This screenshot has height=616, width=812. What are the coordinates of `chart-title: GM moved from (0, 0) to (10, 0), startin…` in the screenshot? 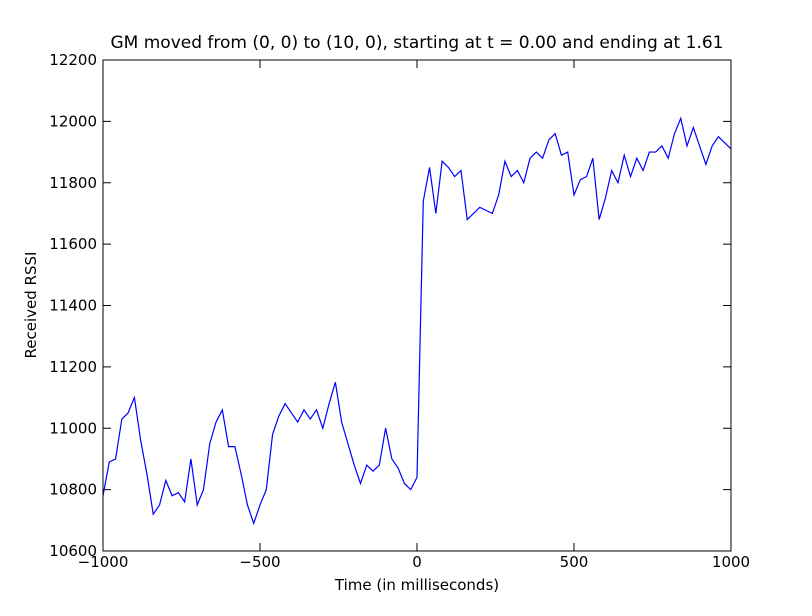 It's located at (417, 43).